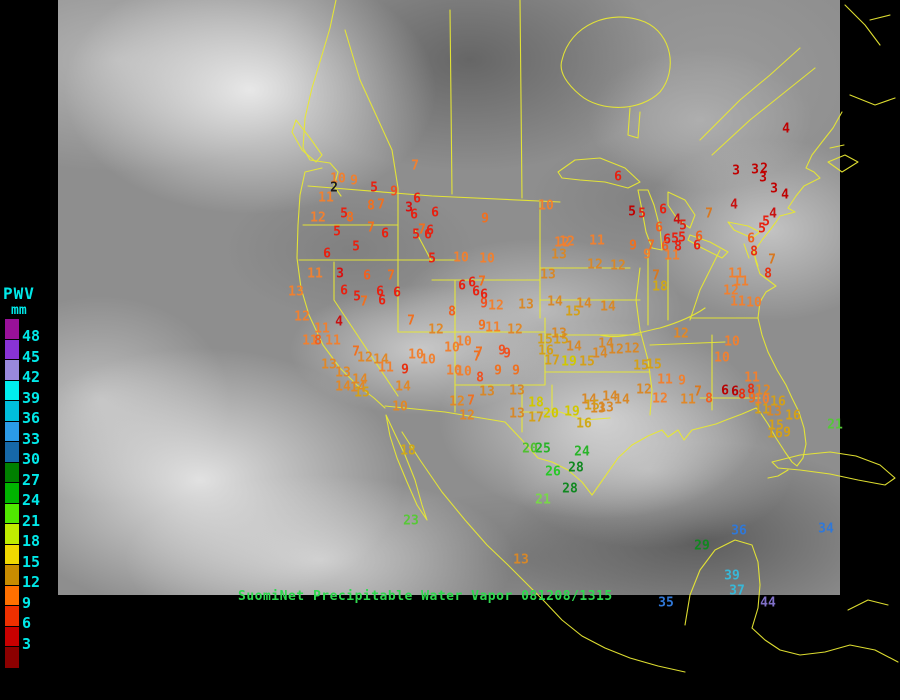 This screenshot has height=700, width=900. I want to click on pwv-station-value: 35, so click(666, 603).